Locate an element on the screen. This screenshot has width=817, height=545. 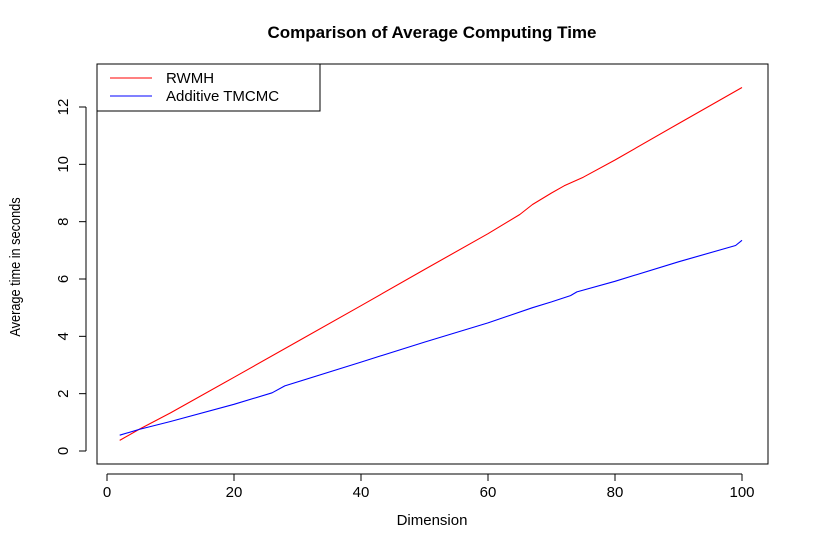
x-tick-label: 100 is located at coordinates (741, 492).